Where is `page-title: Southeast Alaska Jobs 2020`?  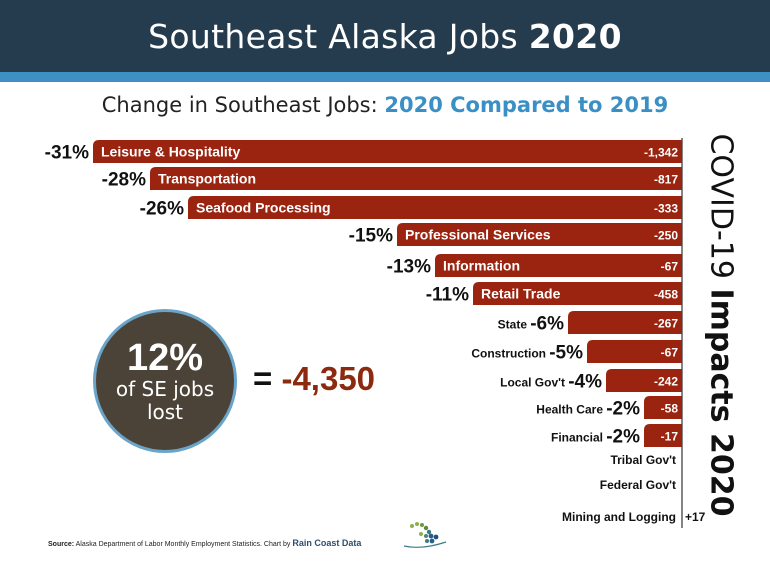
page-title: Southeast Alaska Jobs 2020 is located at coordinates (385, 36).